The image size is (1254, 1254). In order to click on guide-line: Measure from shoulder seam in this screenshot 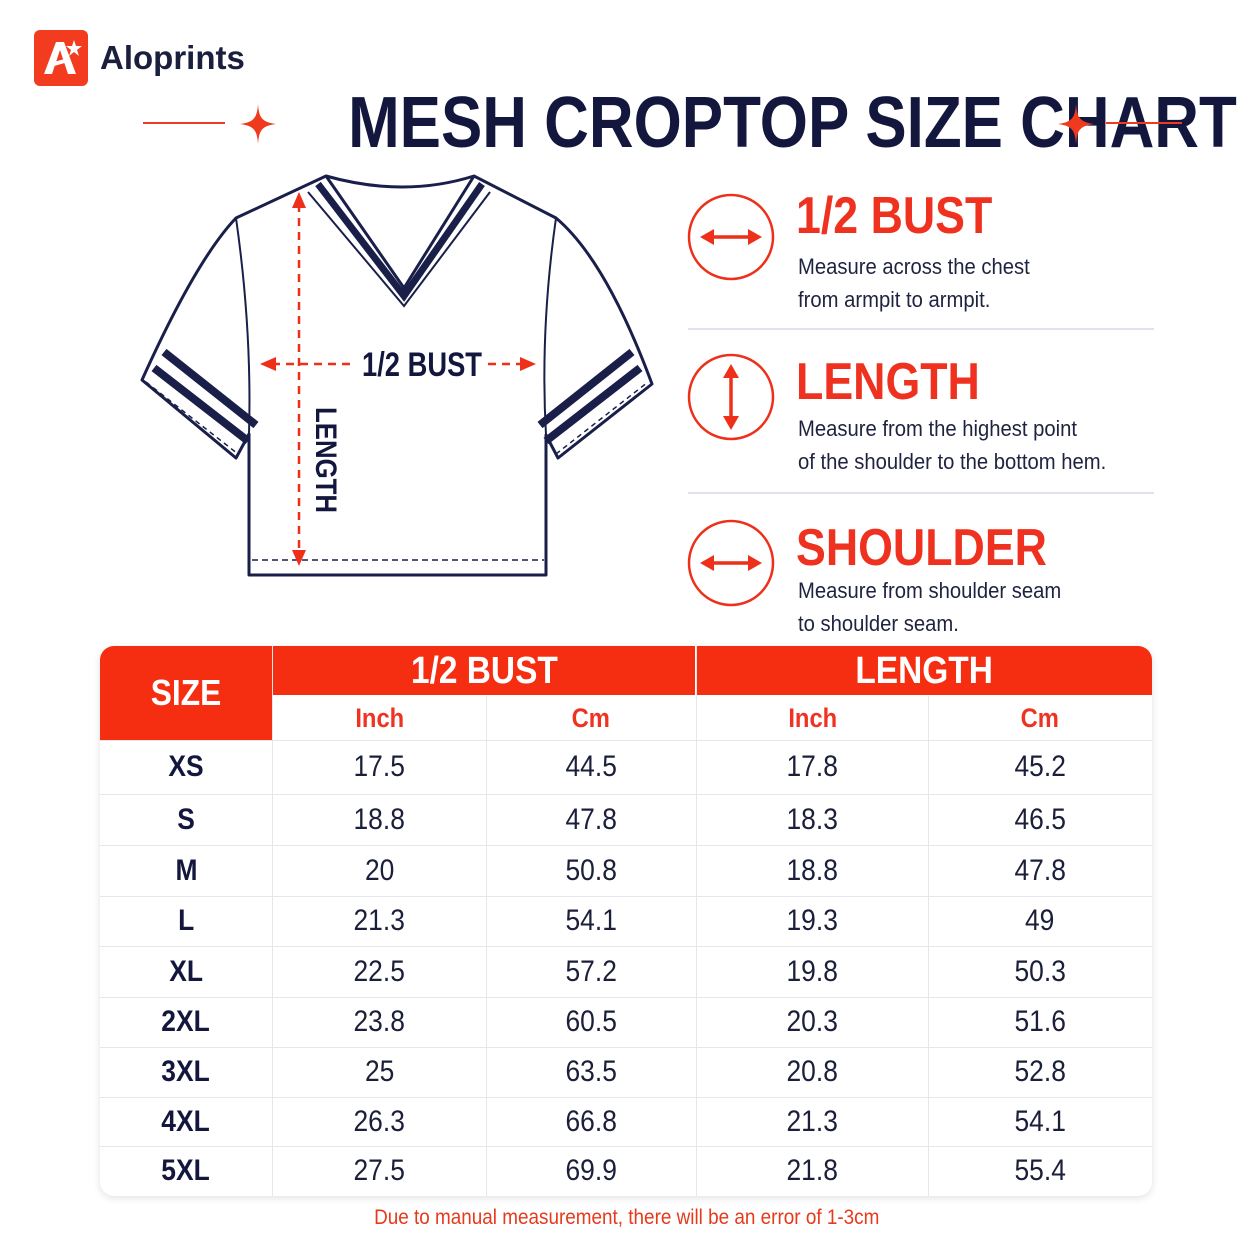, I will do `click(930, 590)`.